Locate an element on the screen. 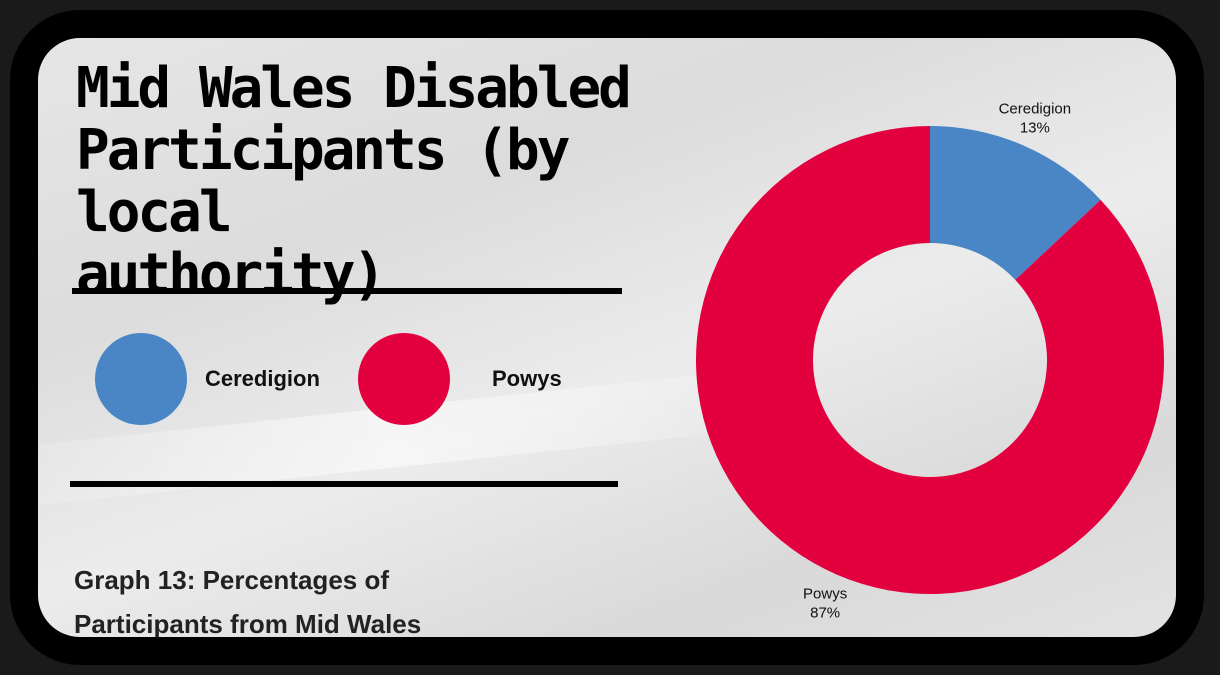 The width and height of the screenshot is (1220, 675). legend-item-powys: Powys is located at coordinates (460, 379).